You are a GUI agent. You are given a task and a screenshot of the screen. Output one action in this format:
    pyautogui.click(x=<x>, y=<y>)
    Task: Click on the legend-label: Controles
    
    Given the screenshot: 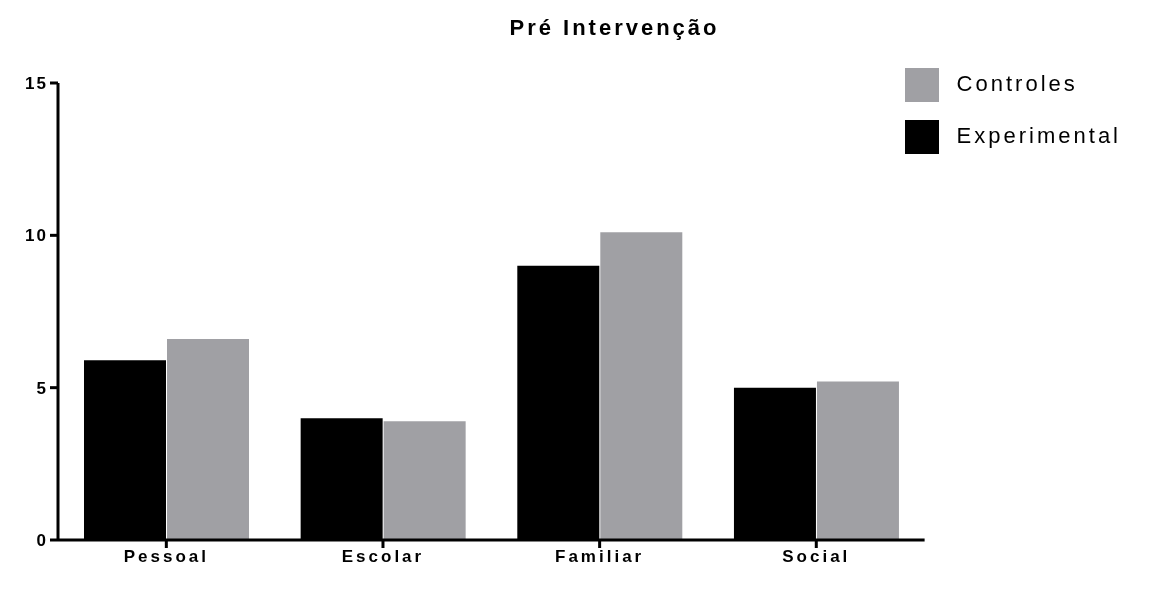 What is the action you would take?
    pyautogui.click(x=1017, y=83)
    